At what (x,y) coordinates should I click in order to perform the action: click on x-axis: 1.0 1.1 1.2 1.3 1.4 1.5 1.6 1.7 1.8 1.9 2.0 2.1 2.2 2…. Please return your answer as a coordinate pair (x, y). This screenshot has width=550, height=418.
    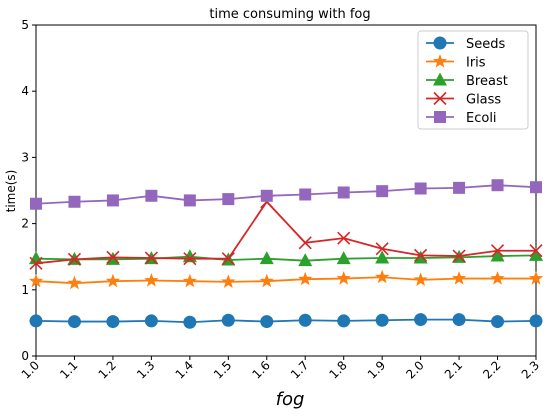
    Looking at the image, I should click on (280, 369).